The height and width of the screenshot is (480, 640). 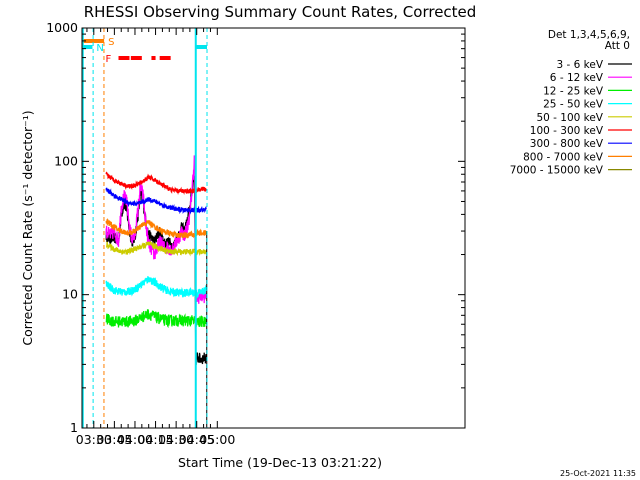 What do you see at coordinates (62, 27) in the screenshot?
I see `y-tick-label: 1000` at bounding box center [62, 27].